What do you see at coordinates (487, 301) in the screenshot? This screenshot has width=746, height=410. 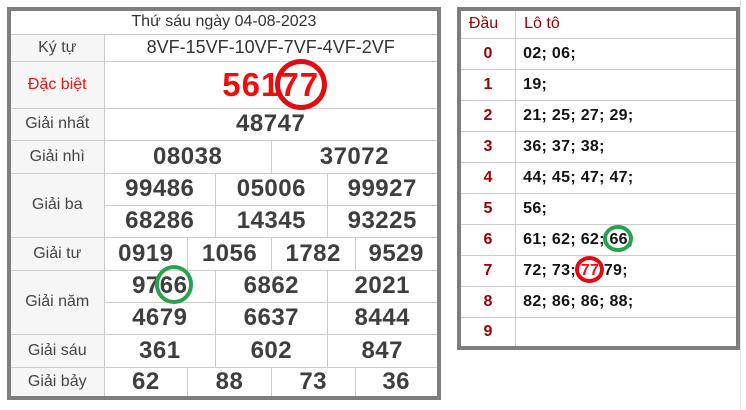 I see `dau-cell: 8` at bounding box center [487, 301].